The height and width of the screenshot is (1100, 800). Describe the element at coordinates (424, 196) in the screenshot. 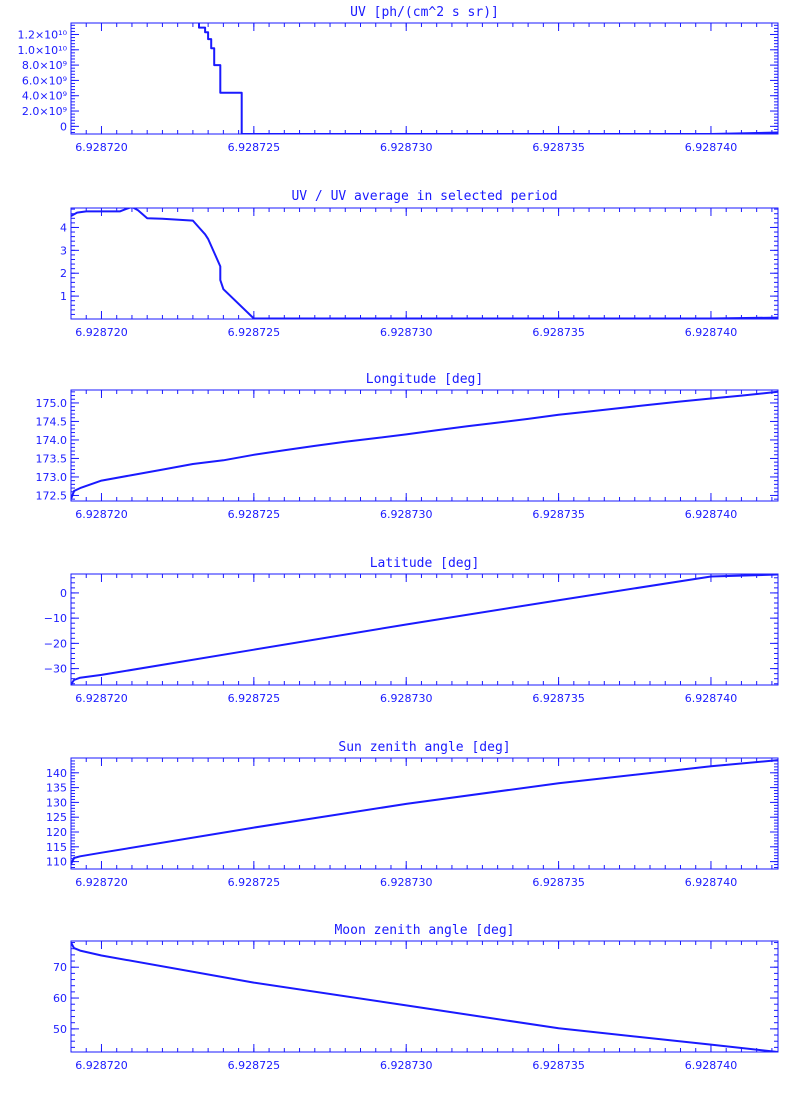

I see `chart-title: UV / UV average in selected period` at that location.